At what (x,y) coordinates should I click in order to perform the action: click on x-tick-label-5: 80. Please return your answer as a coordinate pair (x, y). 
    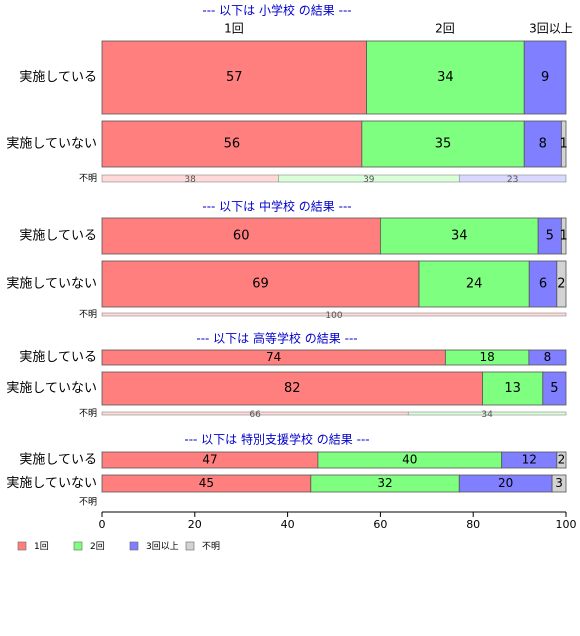
    Looking at the image, I should click on (473, 524).